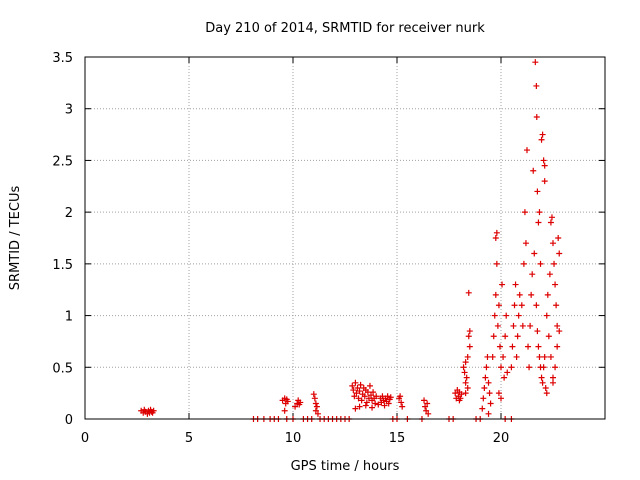 The height and width of the screenshot is (480, 640). Describe the element at coordinates (69, 317) in the screenshot. I see `y-tick-label: 1` at that location.